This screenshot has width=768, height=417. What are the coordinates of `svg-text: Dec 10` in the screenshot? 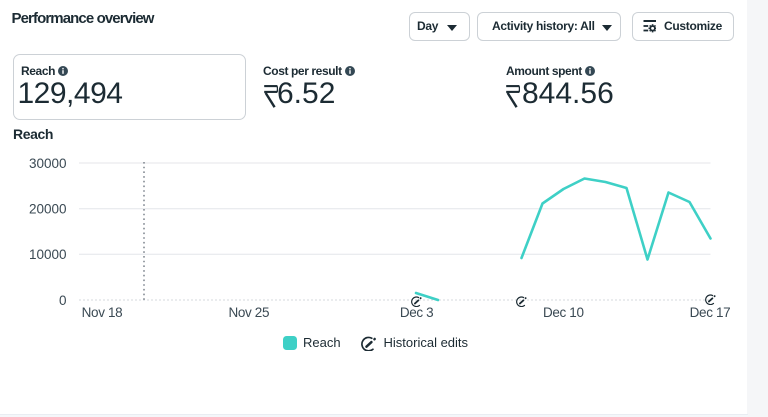 It's located at (563, 312).